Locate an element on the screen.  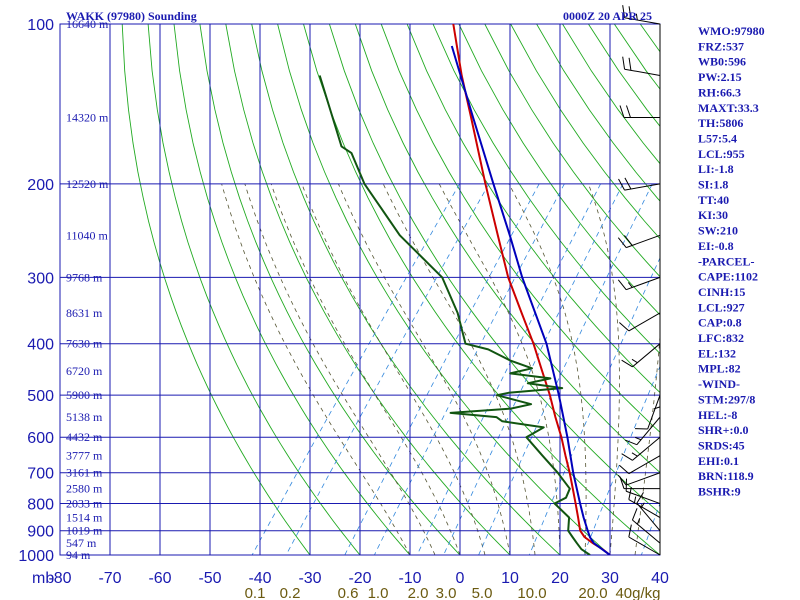
height-label: 1019 m is located at coordinates (84, 531).